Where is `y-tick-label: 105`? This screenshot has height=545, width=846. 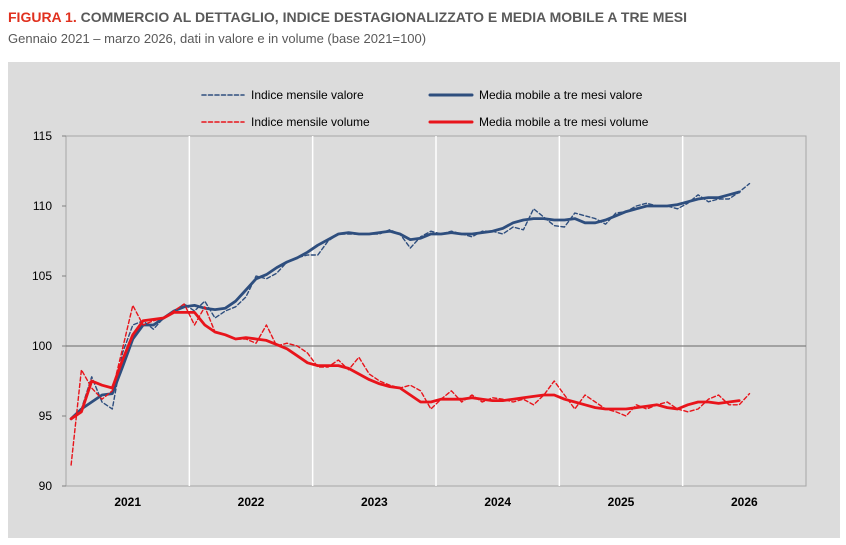
y-tick-label: 105 is located at coordinates (42, 276).